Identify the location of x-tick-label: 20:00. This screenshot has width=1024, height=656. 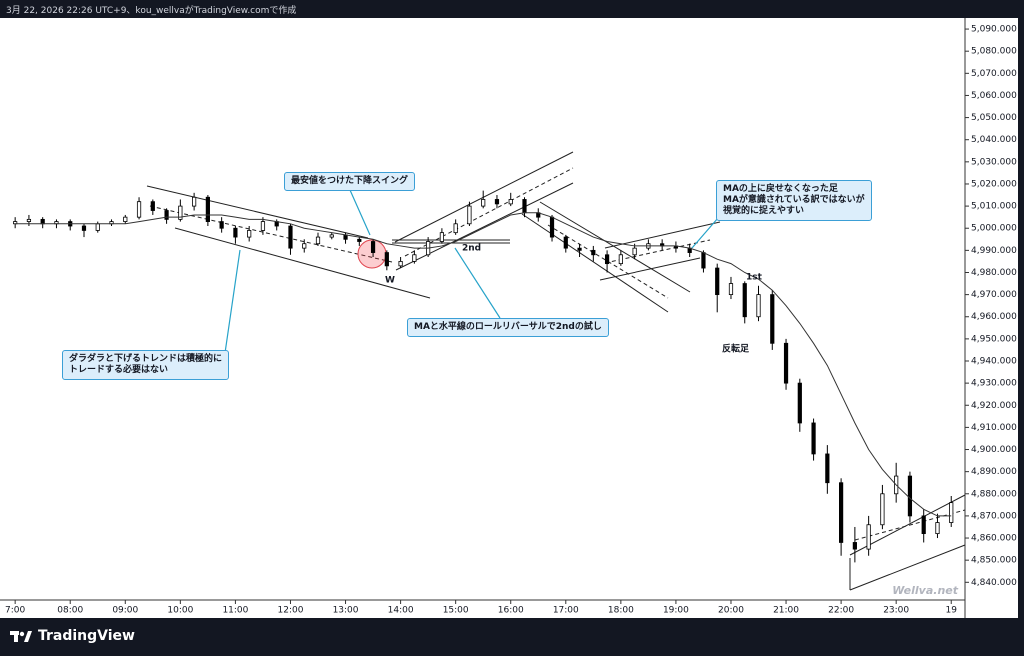
(731, 611).